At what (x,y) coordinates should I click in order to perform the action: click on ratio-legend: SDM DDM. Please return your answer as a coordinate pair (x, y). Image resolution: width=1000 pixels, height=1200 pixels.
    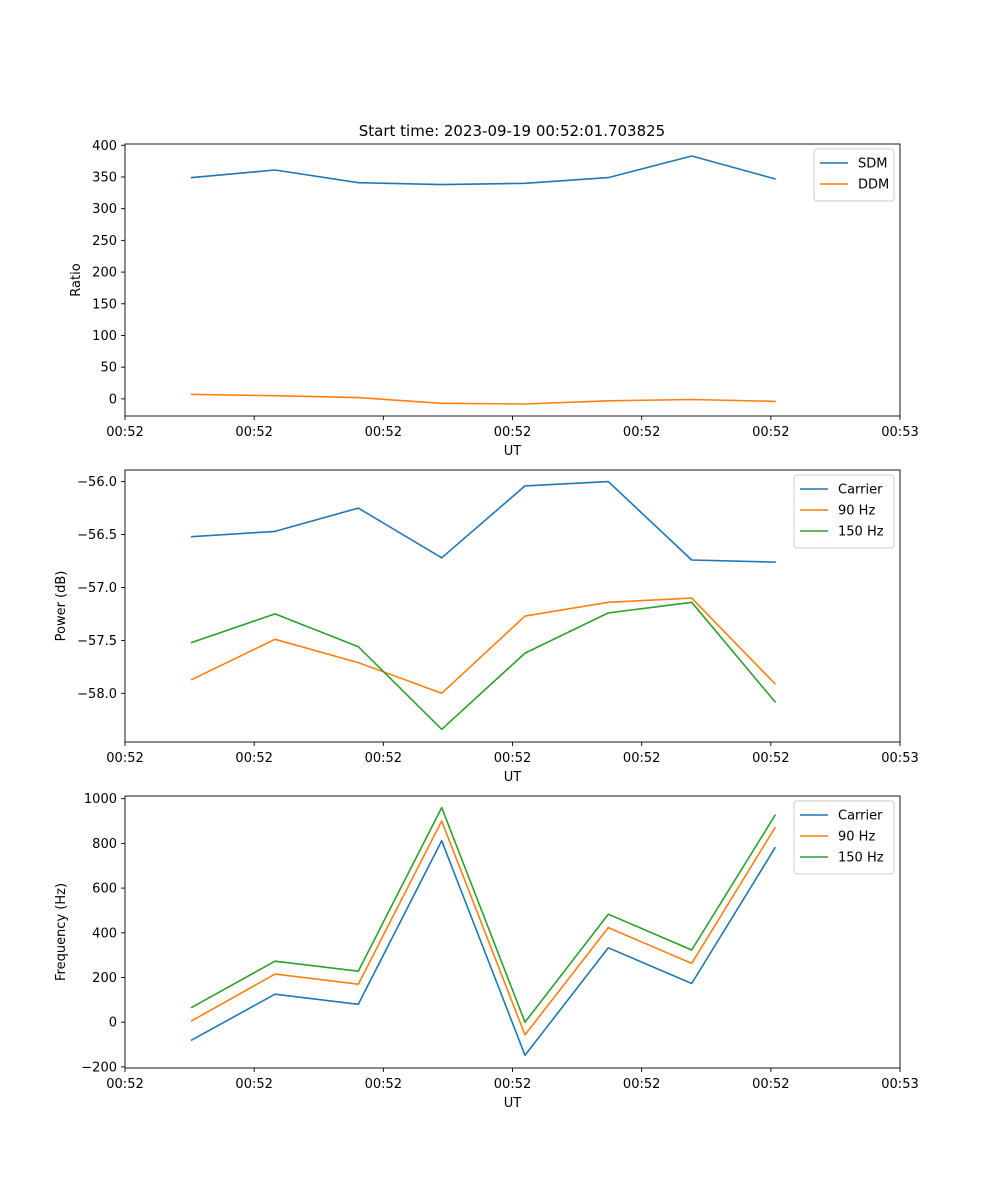
    Looking at the image, I should click on (854, 175).